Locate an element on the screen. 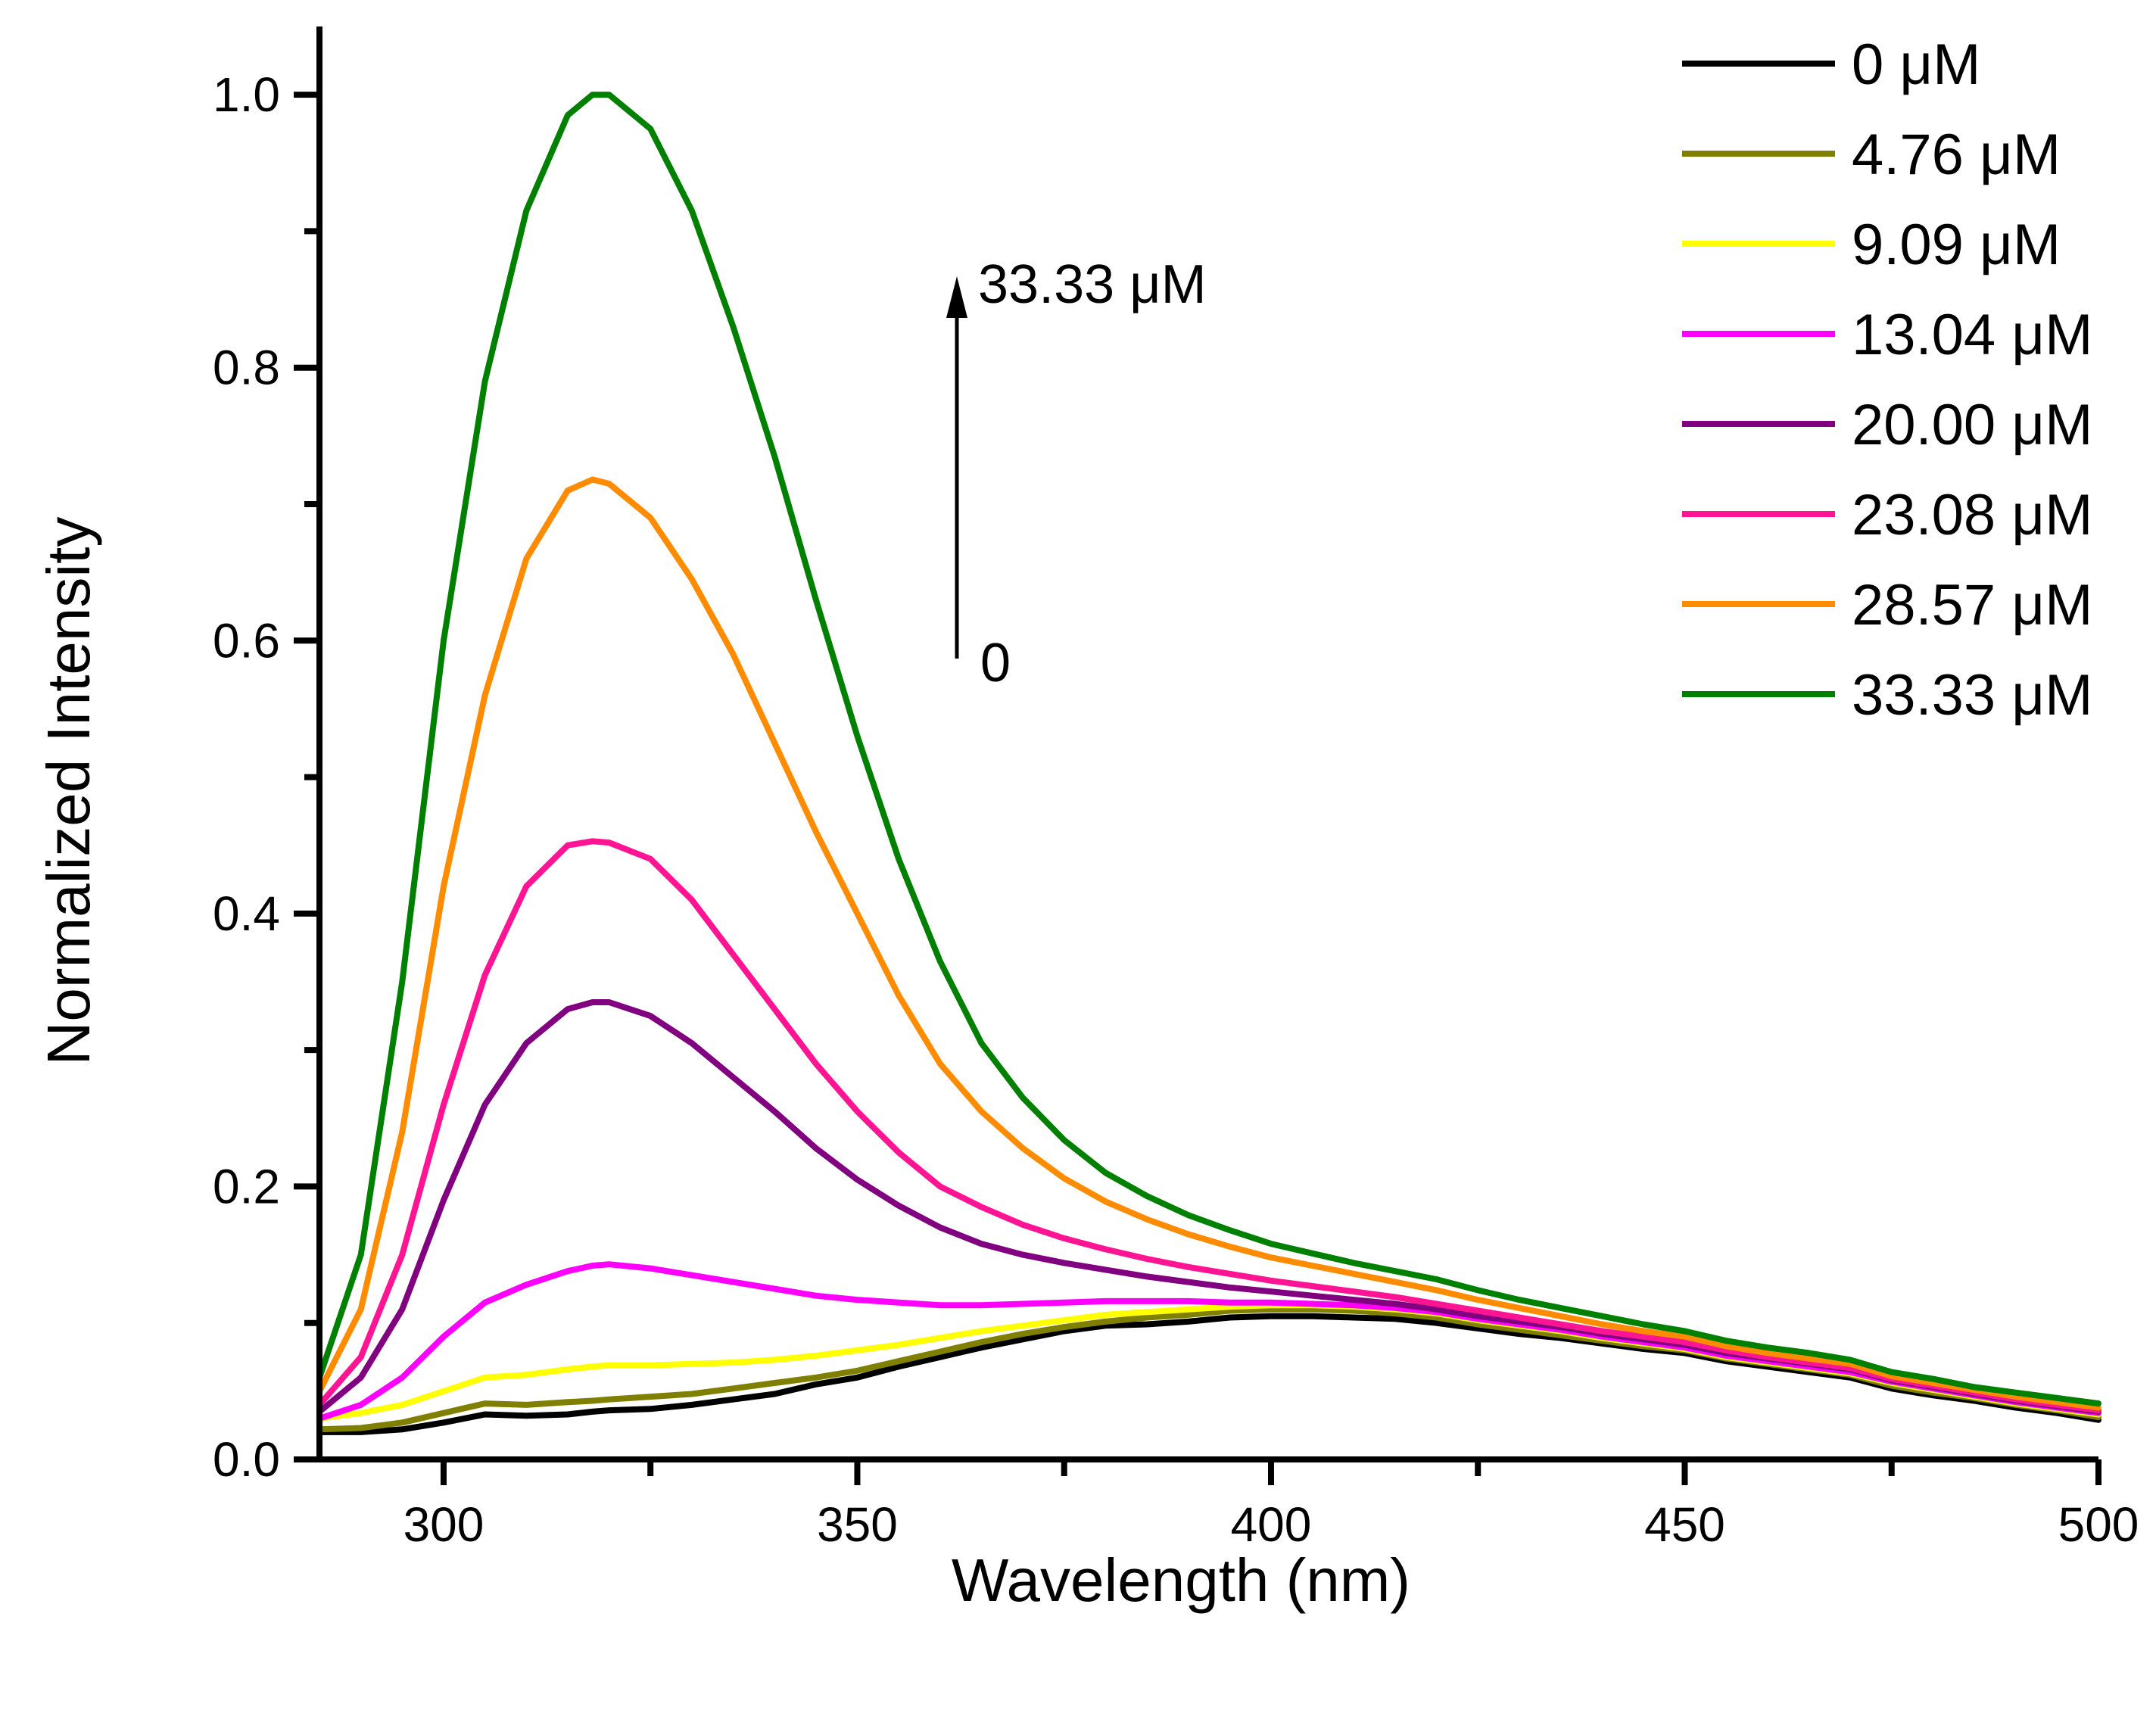 The height and width of the screenshot is (1710, 2156). y-tick-label: 1.0 is located at coordinates (247, 94).